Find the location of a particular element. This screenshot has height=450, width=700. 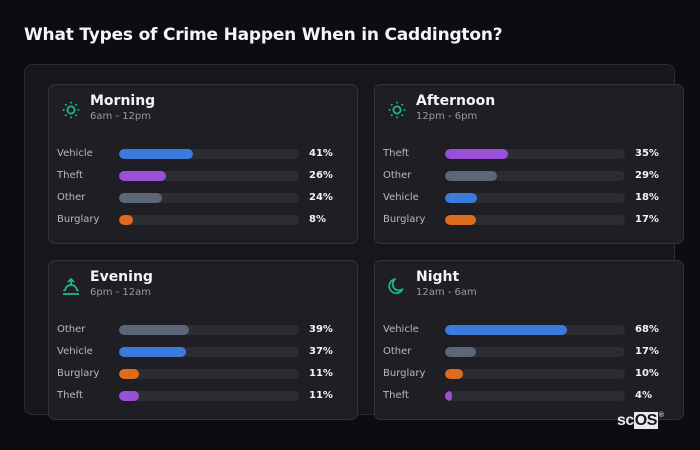

card-time-range: 6am - 12pm is located at coordinates (121, 116).